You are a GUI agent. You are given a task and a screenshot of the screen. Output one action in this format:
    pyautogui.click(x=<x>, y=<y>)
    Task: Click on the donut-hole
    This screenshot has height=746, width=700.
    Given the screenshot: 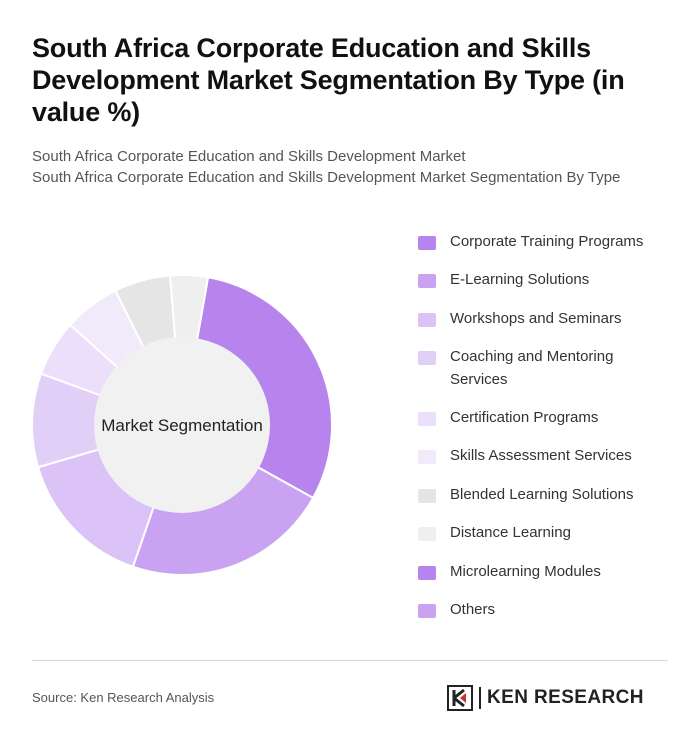 What is the action you would take?
    pyautogui.click(x=182, y=425)
    